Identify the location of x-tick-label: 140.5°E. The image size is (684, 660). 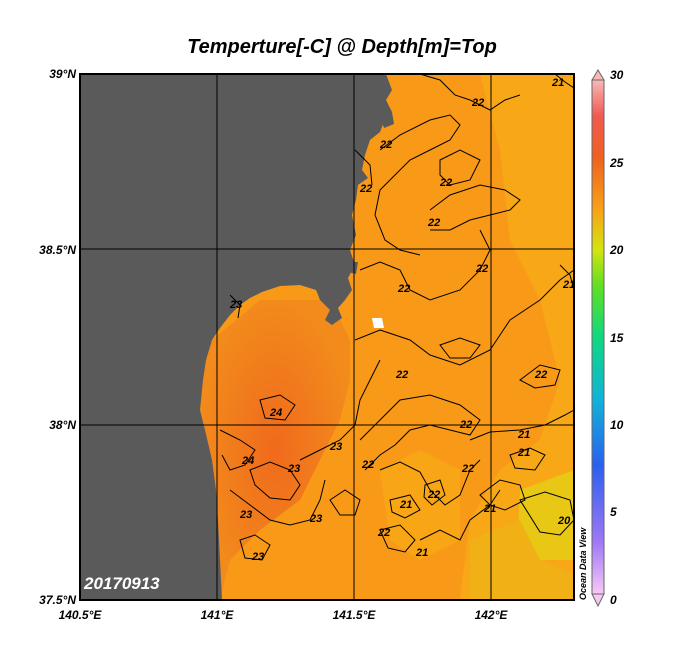
(80, 615).